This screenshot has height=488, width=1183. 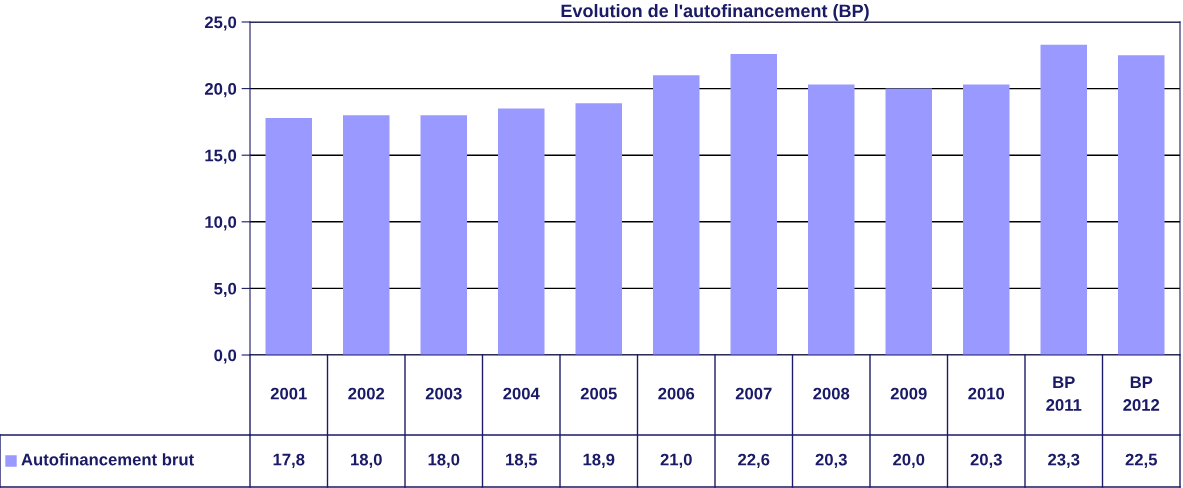 What do you see at coordinates (107, 459) in the screenshot?
I see `legend-label: Autofinancement brut` at bounding box center [107, 459].